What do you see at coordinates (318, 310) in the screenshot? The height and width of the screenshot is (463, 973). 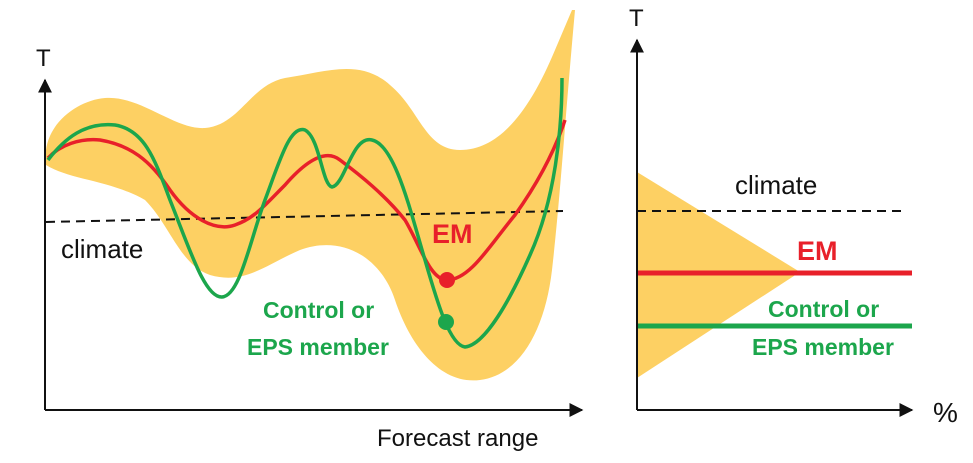 I see `left-member-label-line1: Control or` at bounding box center [318, 310].